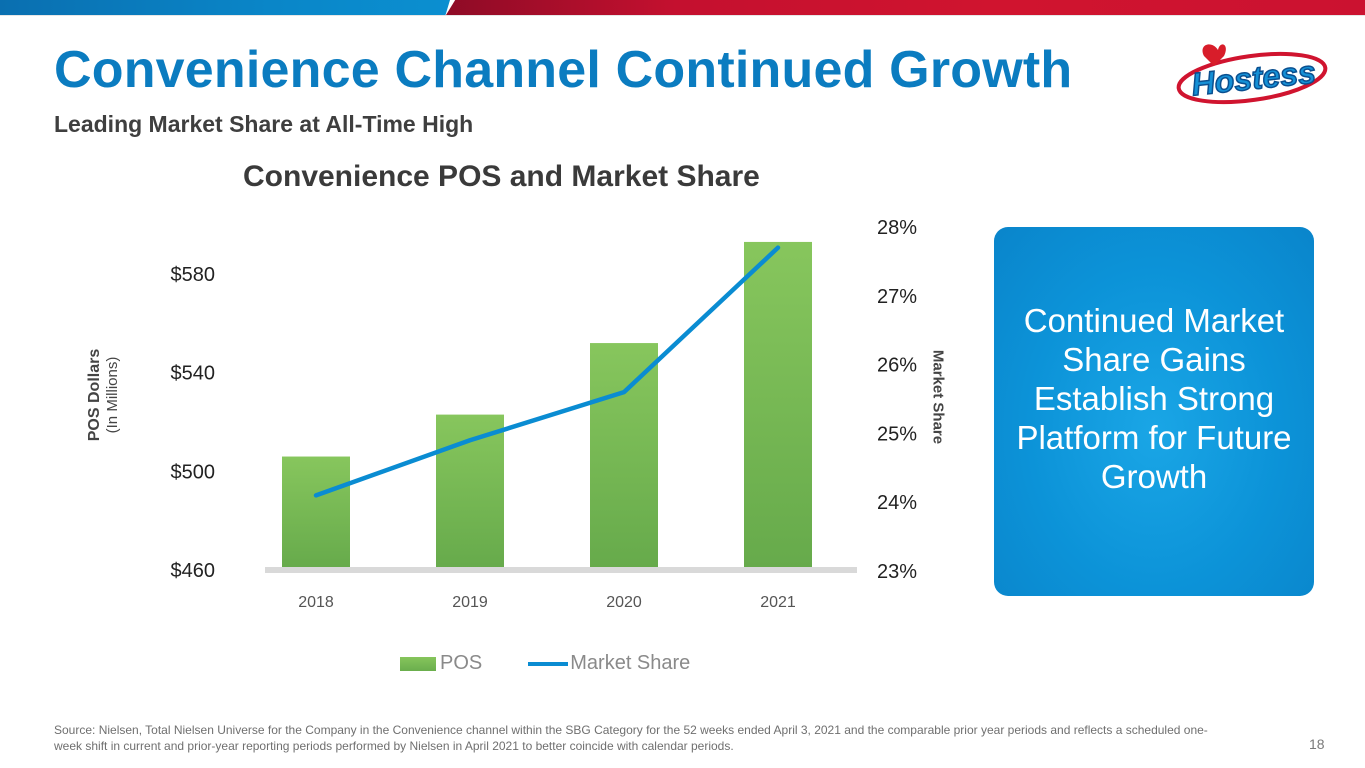  I want to click on left-axis-ticks: $460 $500 $540 $580, so click(193, 423).